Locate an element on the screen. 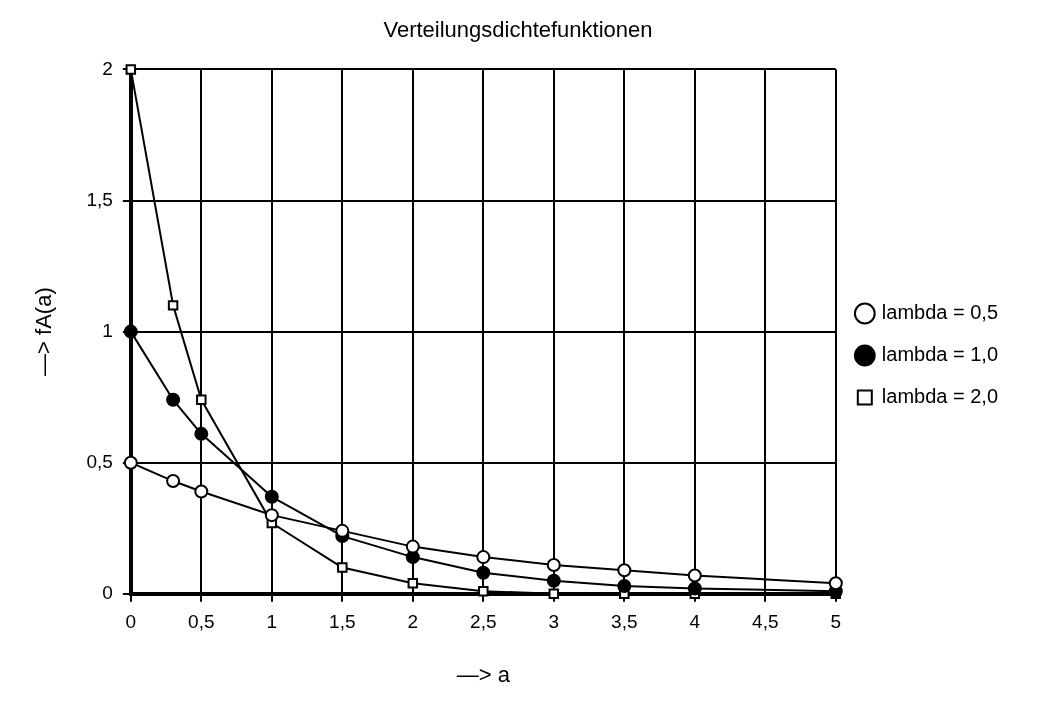  x-tick-label: 1,5 is located at coordinates (342, 622).